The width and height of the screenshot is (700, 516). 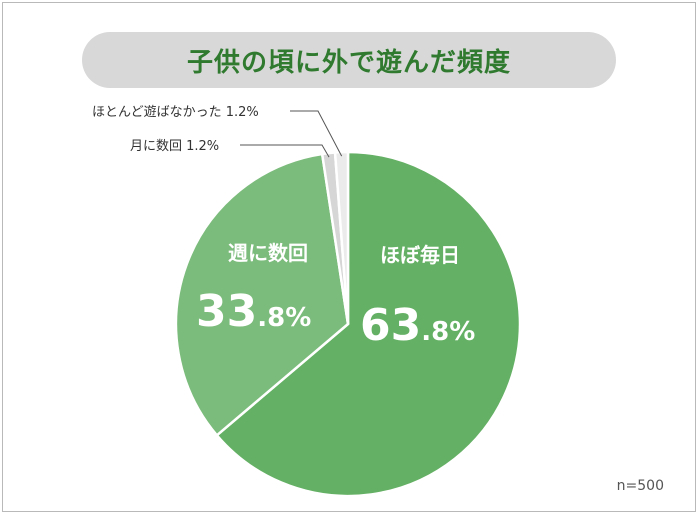 I want to click on title-banner: 子供の頃に外で遊んだ頻度, so click(x=349, y=60).